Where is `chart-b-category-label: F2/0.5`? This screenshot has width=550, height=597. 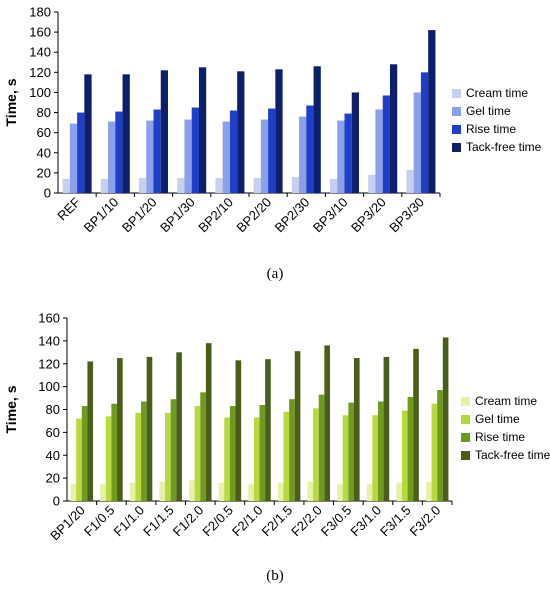 chart-b-category-label: F2/0.5 is located at coordinates (217, 521).